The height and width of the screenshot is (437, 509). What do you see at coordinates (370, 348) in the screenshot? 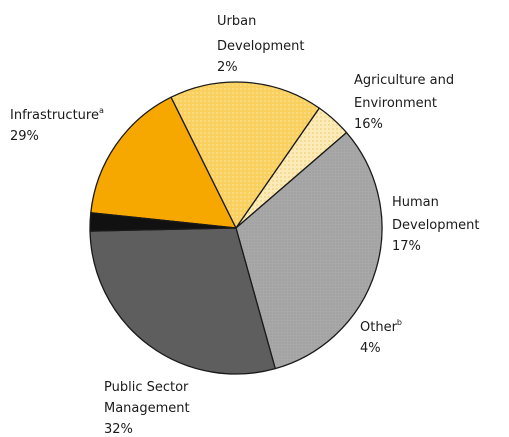
I see `label-other-value: 4%` at bounding box center [370, 348].